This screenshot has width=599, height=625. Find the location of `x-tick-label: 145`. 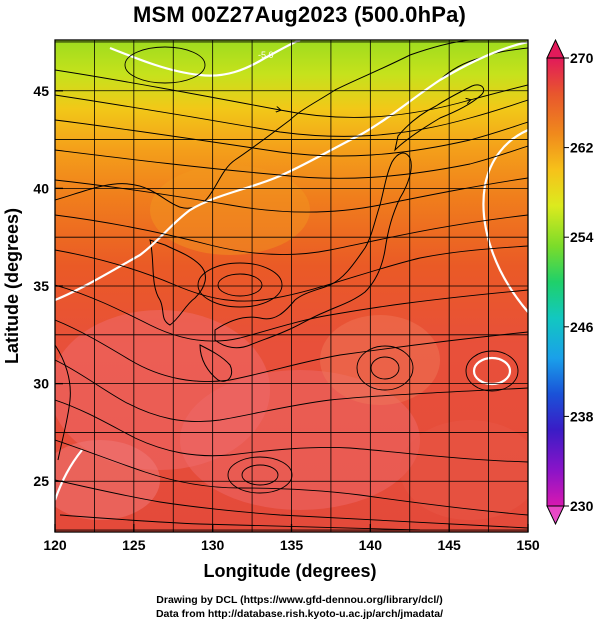

x-tick-label: 145 is located at coordinates (449, 545).